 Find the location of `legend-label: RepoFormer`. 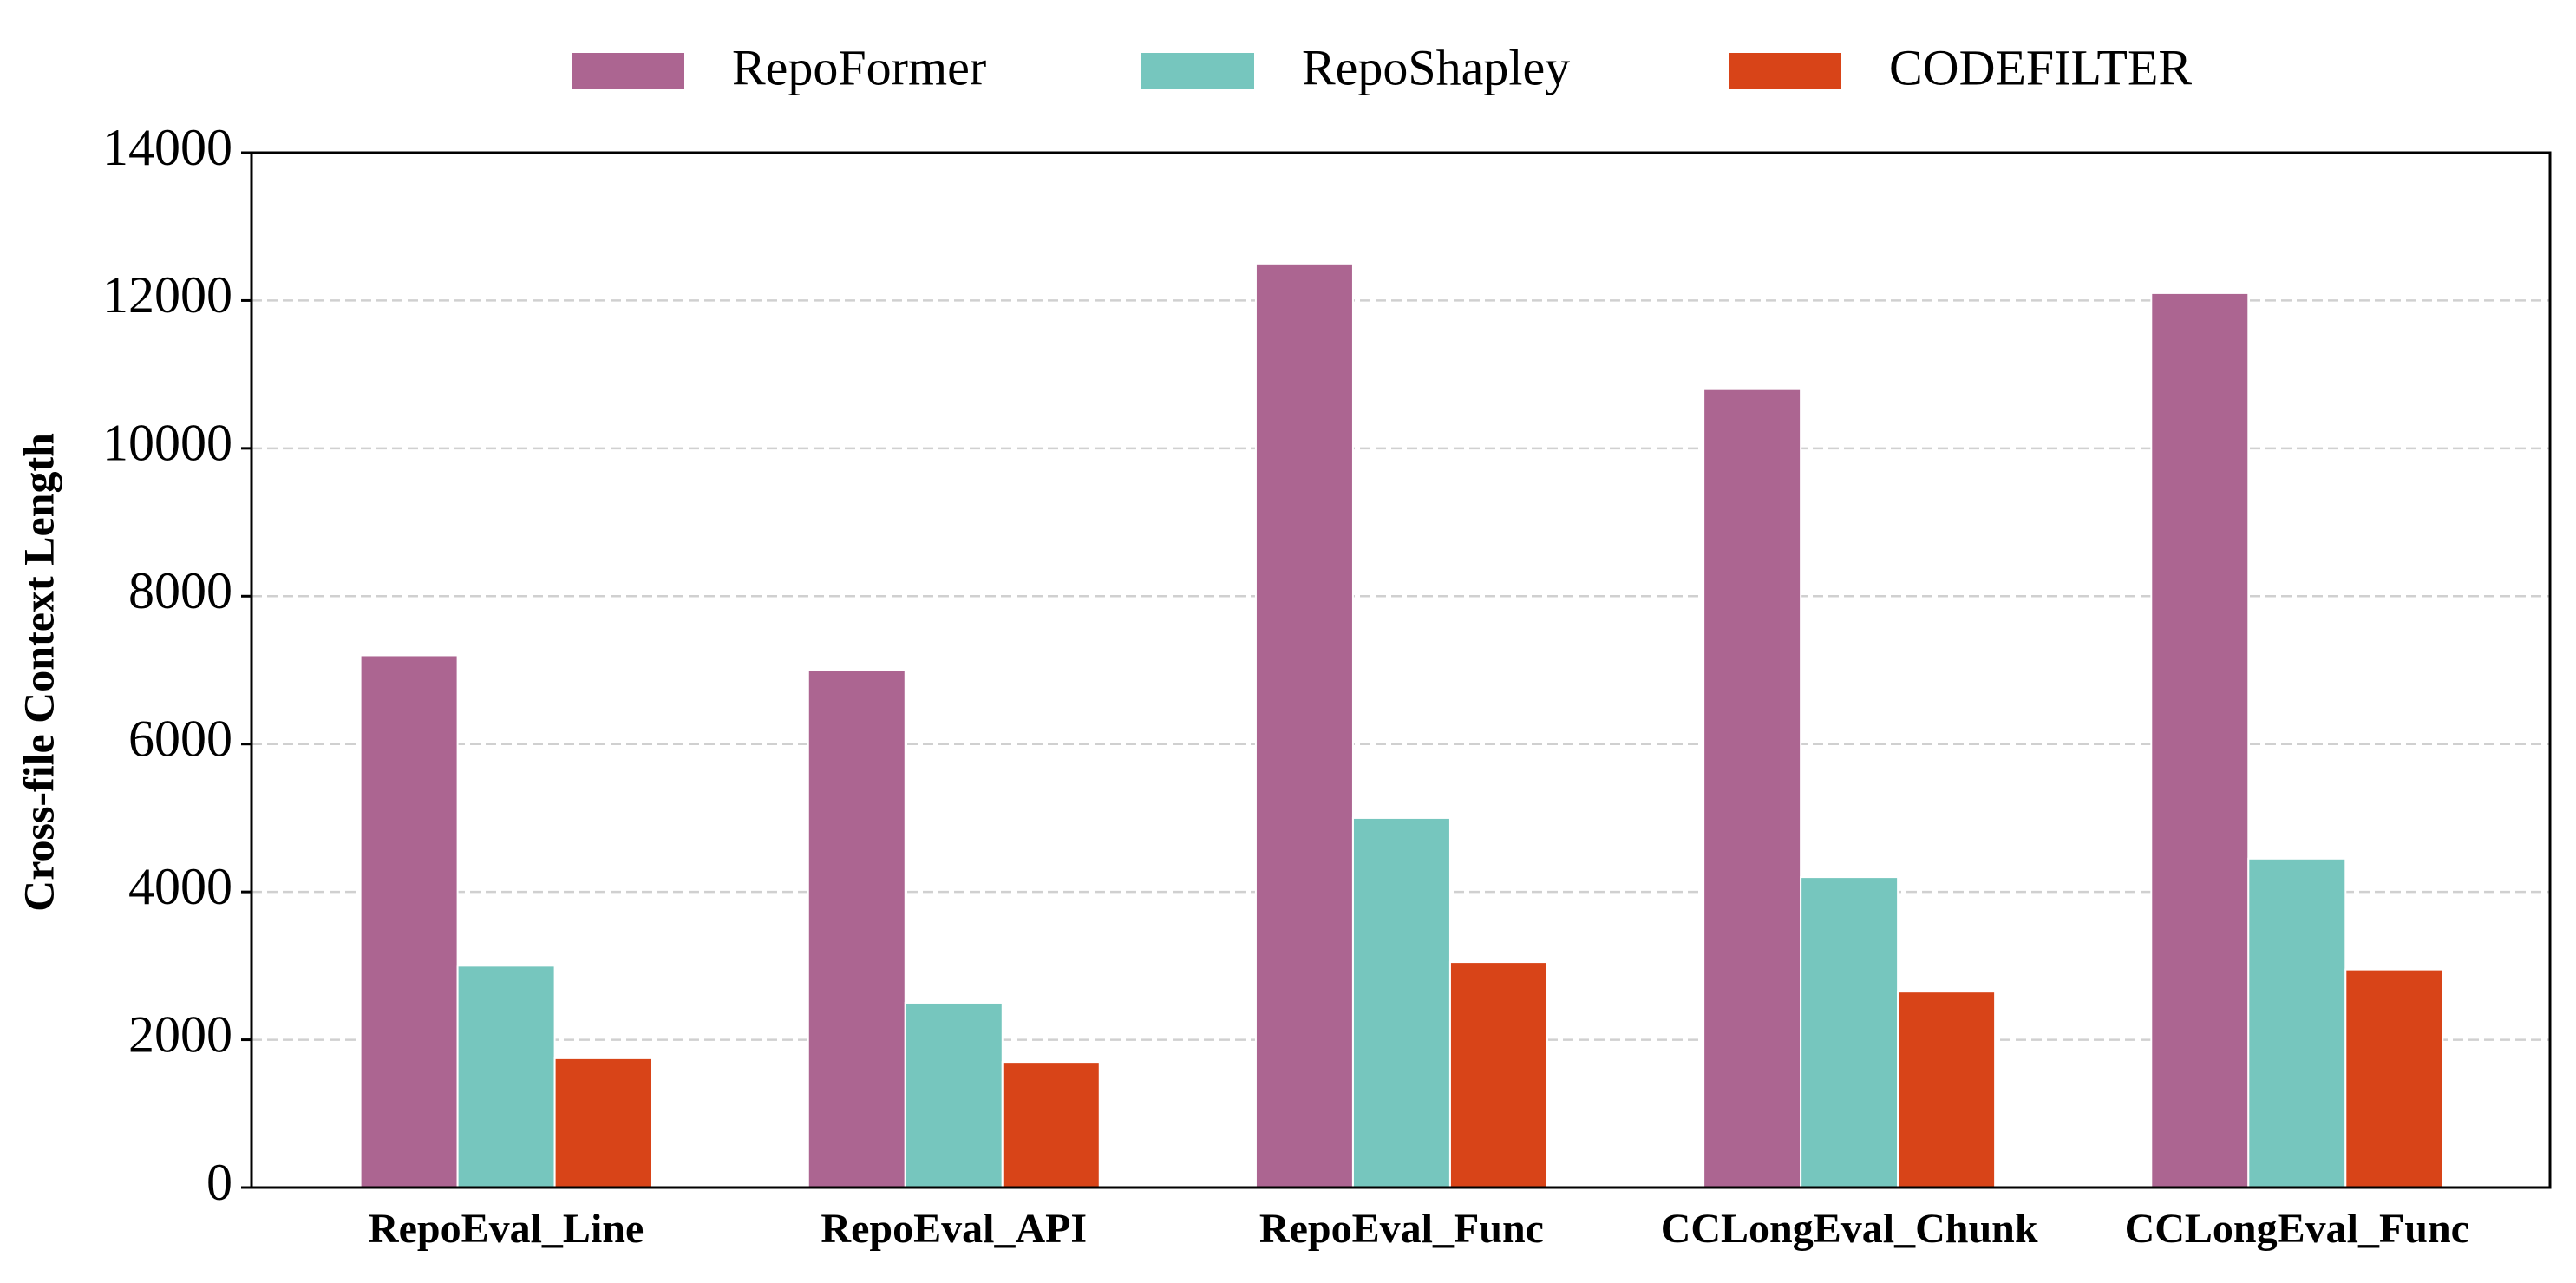

legend-label: RepoFormer is located at coordinates (859, 67).